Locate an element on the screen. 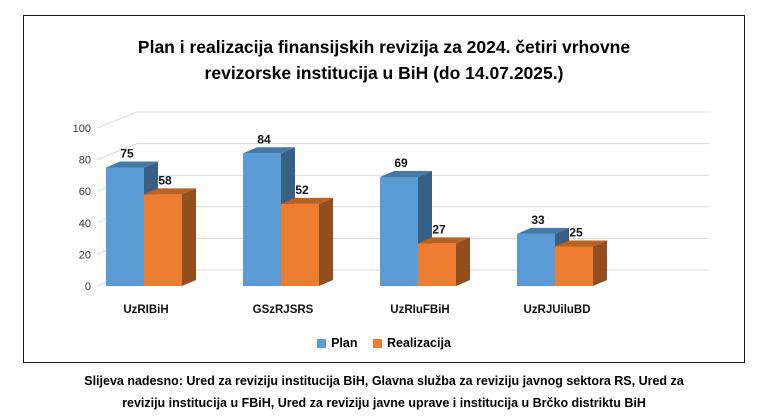 This screenshot has width=768, height=419. y-tick-label-60: 60 is located at coordinates (85, 192).